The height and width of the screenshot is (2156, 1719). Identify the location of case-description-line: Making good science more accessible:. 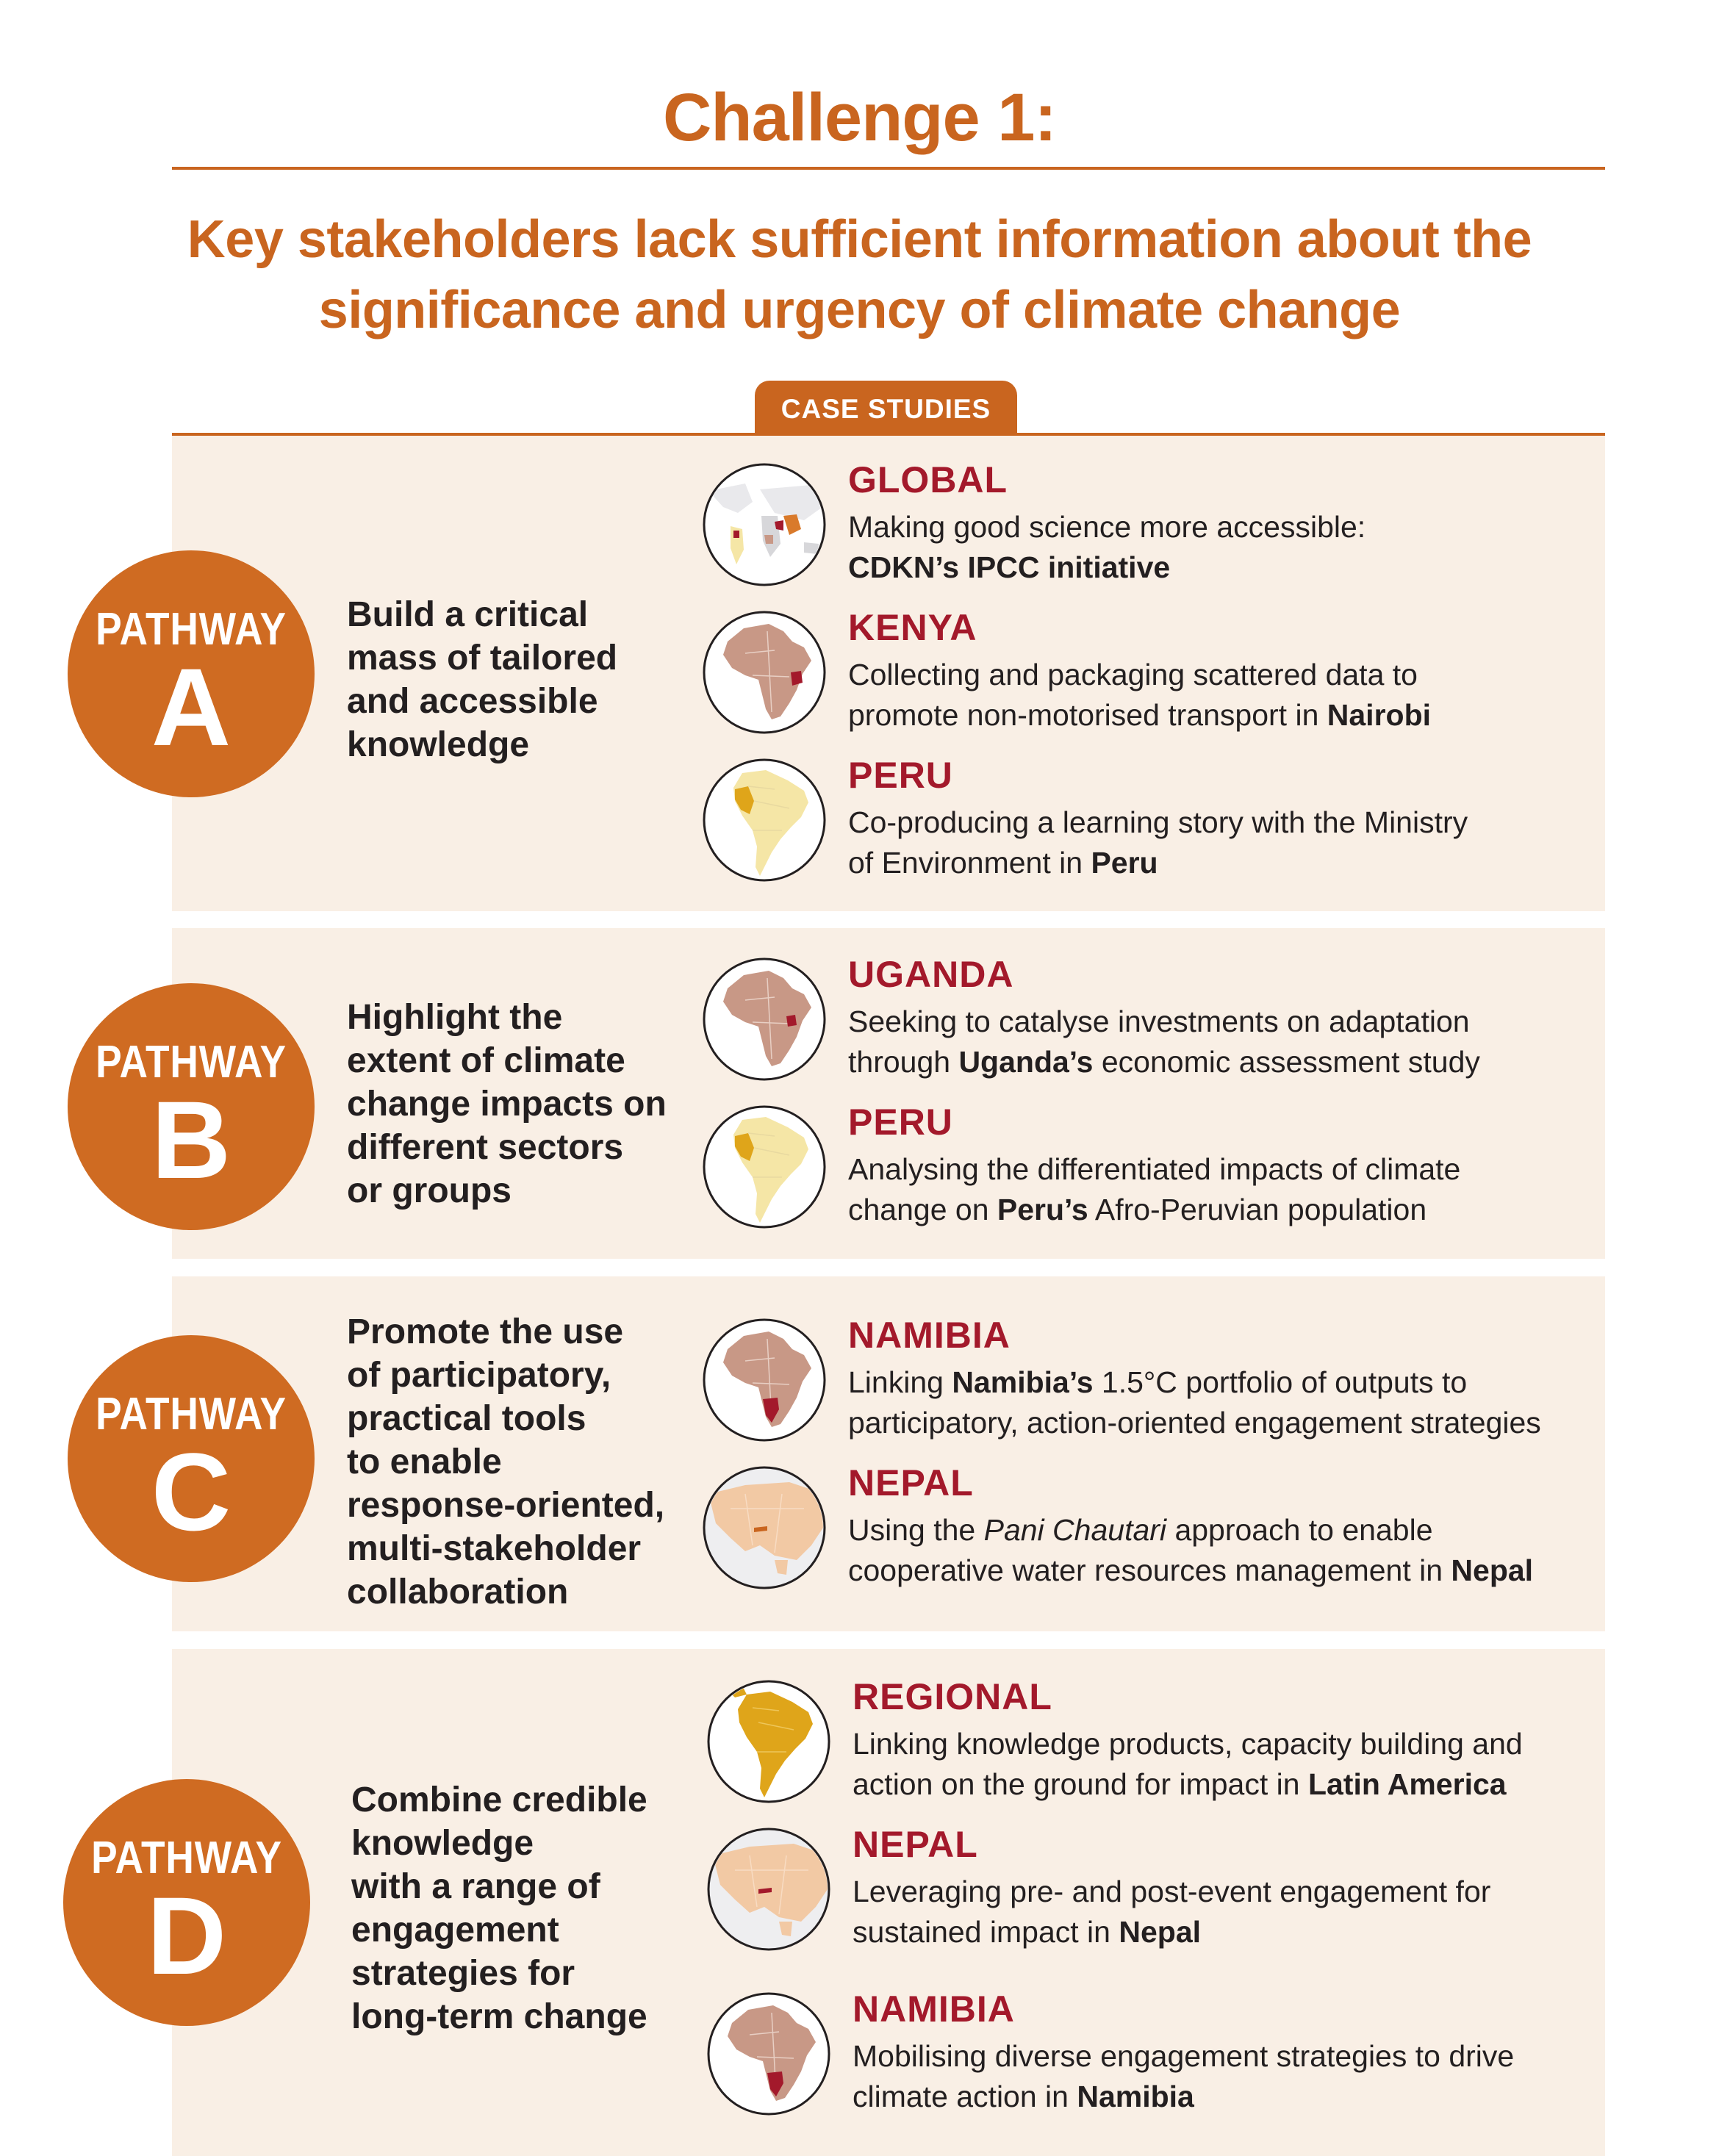
(1106, 527).